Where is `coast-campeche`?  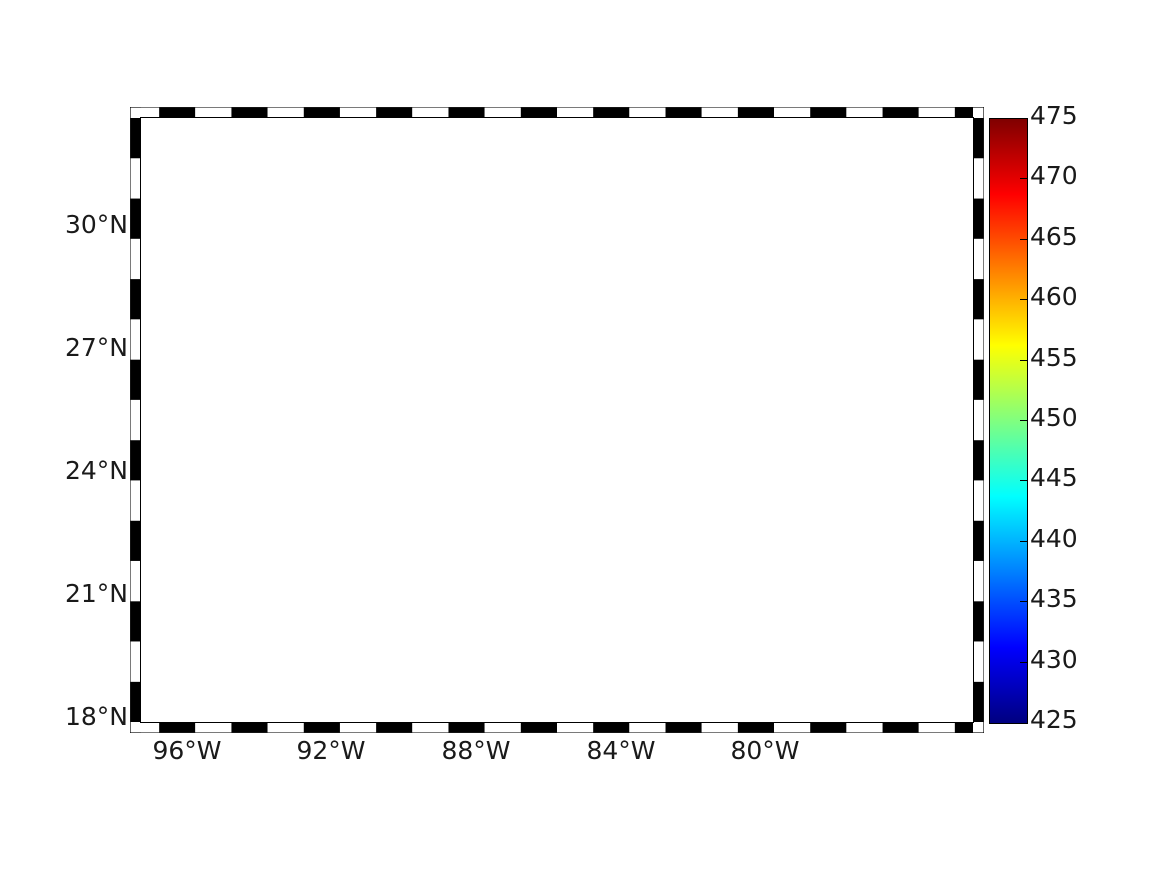
coast-campeche is located at coordinates (233, 715).